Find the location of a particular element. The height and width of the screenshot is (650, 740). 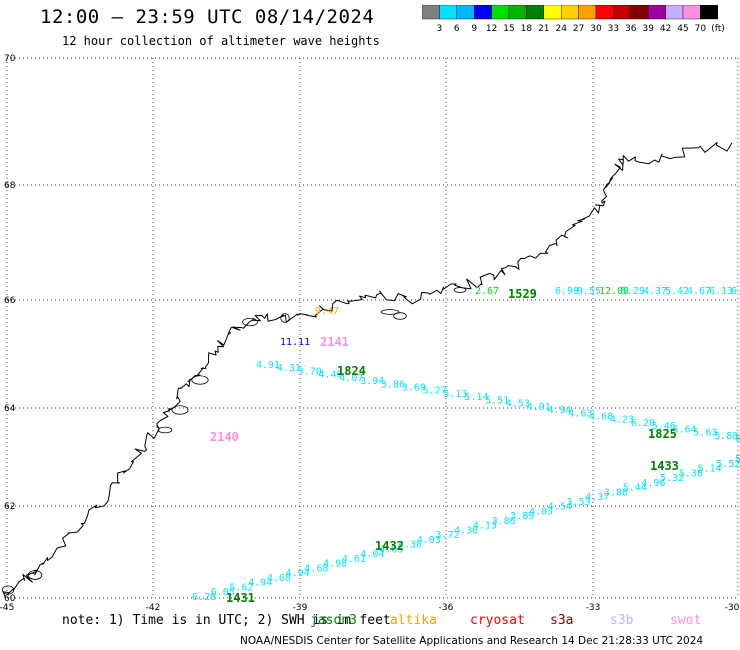

swh-value: 2.67 is located at coordinates (487, 291).